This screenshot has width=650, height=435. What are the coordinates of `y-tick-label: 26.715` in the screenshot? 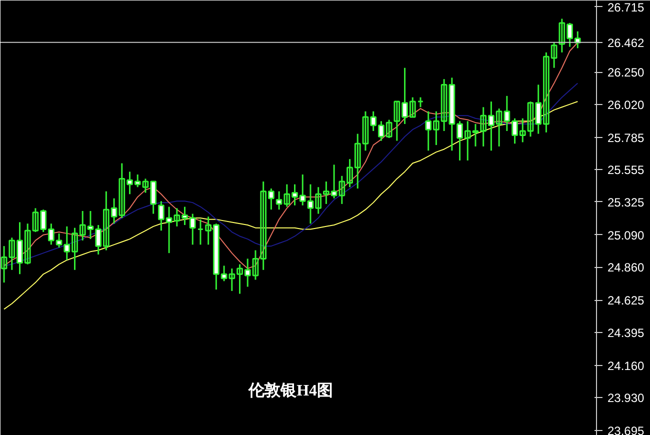 It's located at (626, 7).